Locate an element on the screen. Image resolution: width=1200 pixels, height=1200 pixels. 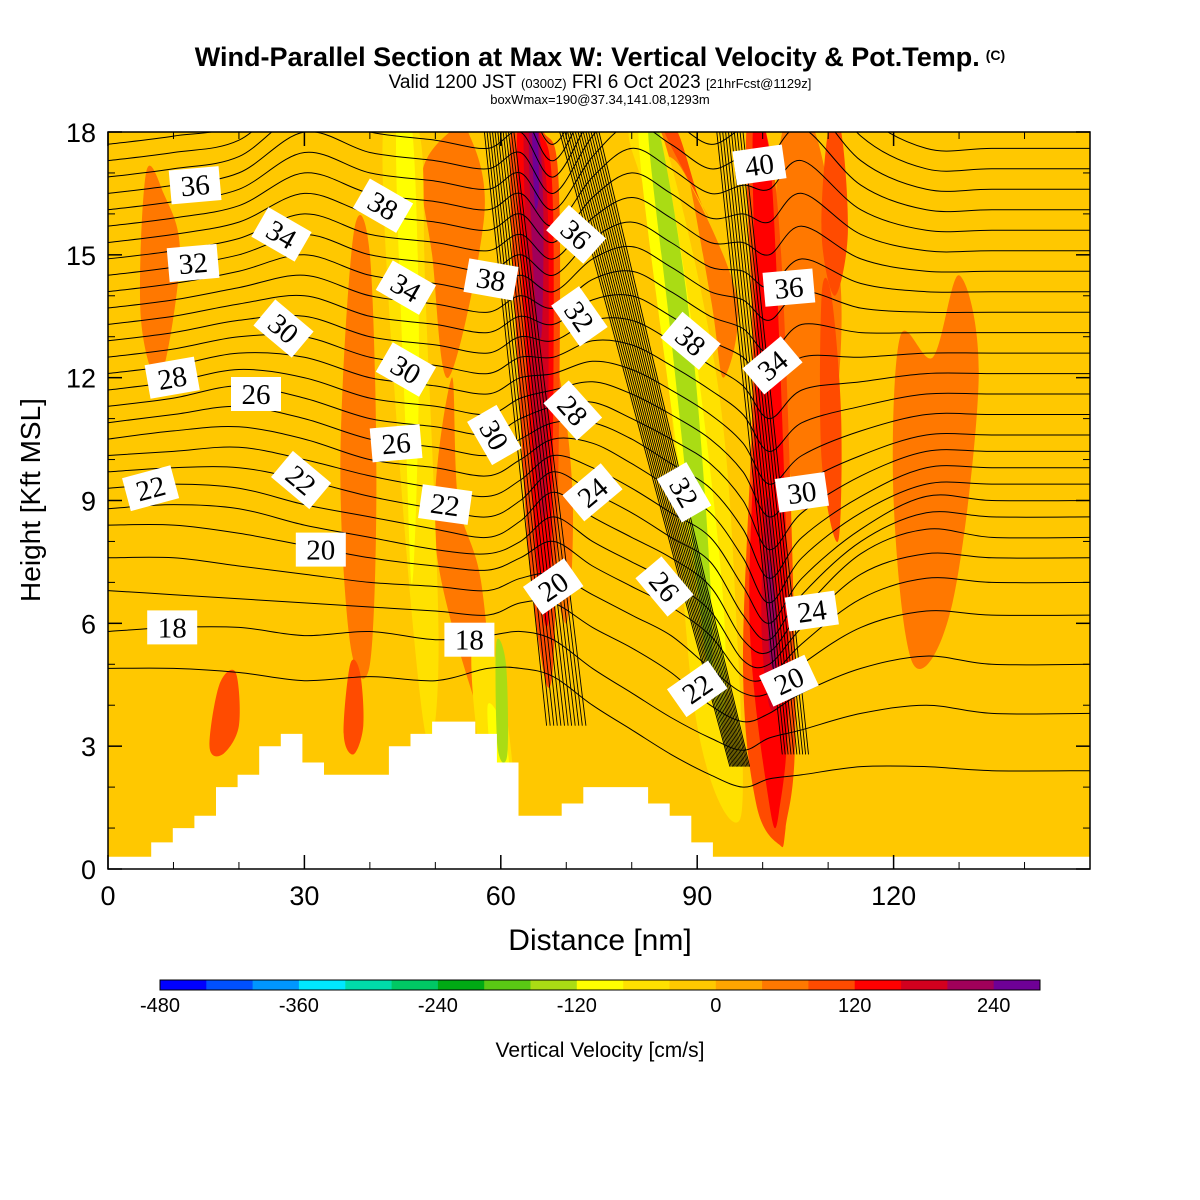
isentrope-label: 20 is located at coordinates (789, 680).